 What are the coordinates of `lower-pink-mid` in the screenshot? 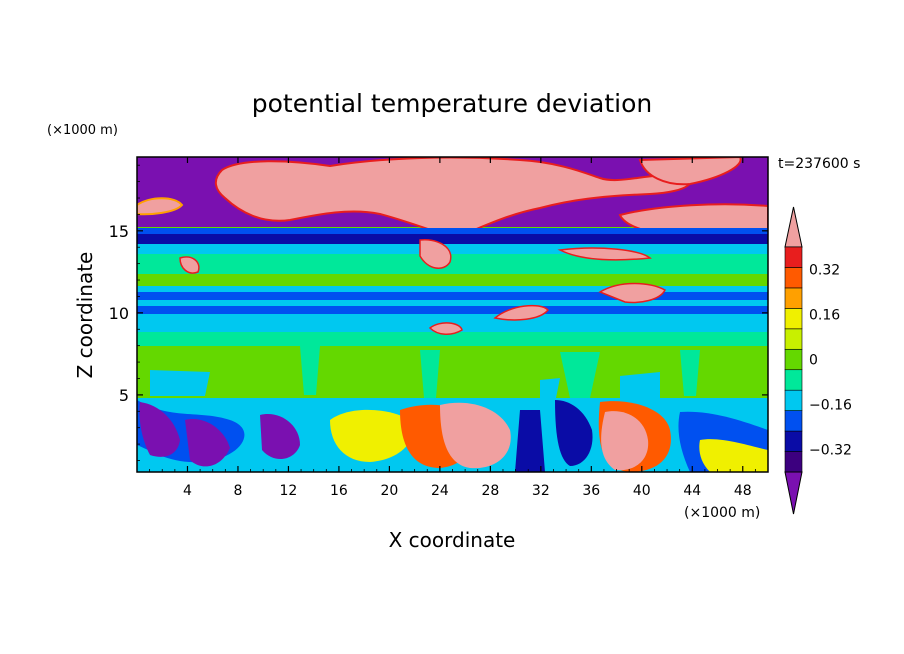 It's located at (475, 435).